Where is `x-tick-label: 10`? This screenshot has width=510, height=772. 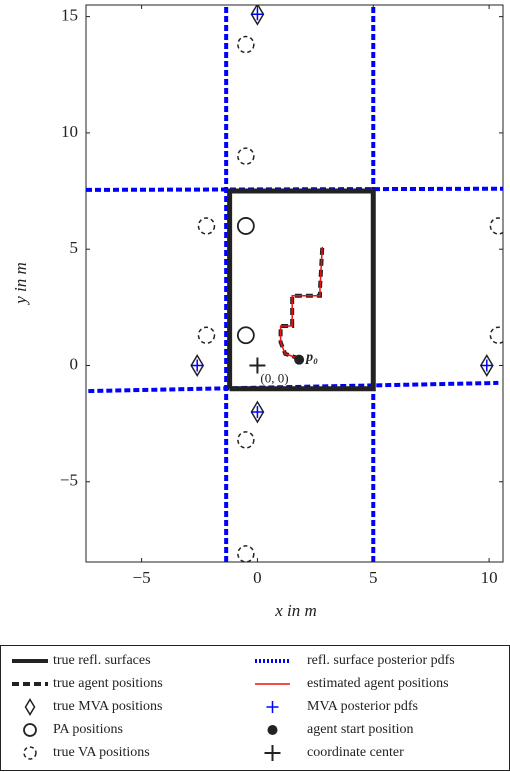 x-tick-label: 10 is located at coordinates (489, 577).